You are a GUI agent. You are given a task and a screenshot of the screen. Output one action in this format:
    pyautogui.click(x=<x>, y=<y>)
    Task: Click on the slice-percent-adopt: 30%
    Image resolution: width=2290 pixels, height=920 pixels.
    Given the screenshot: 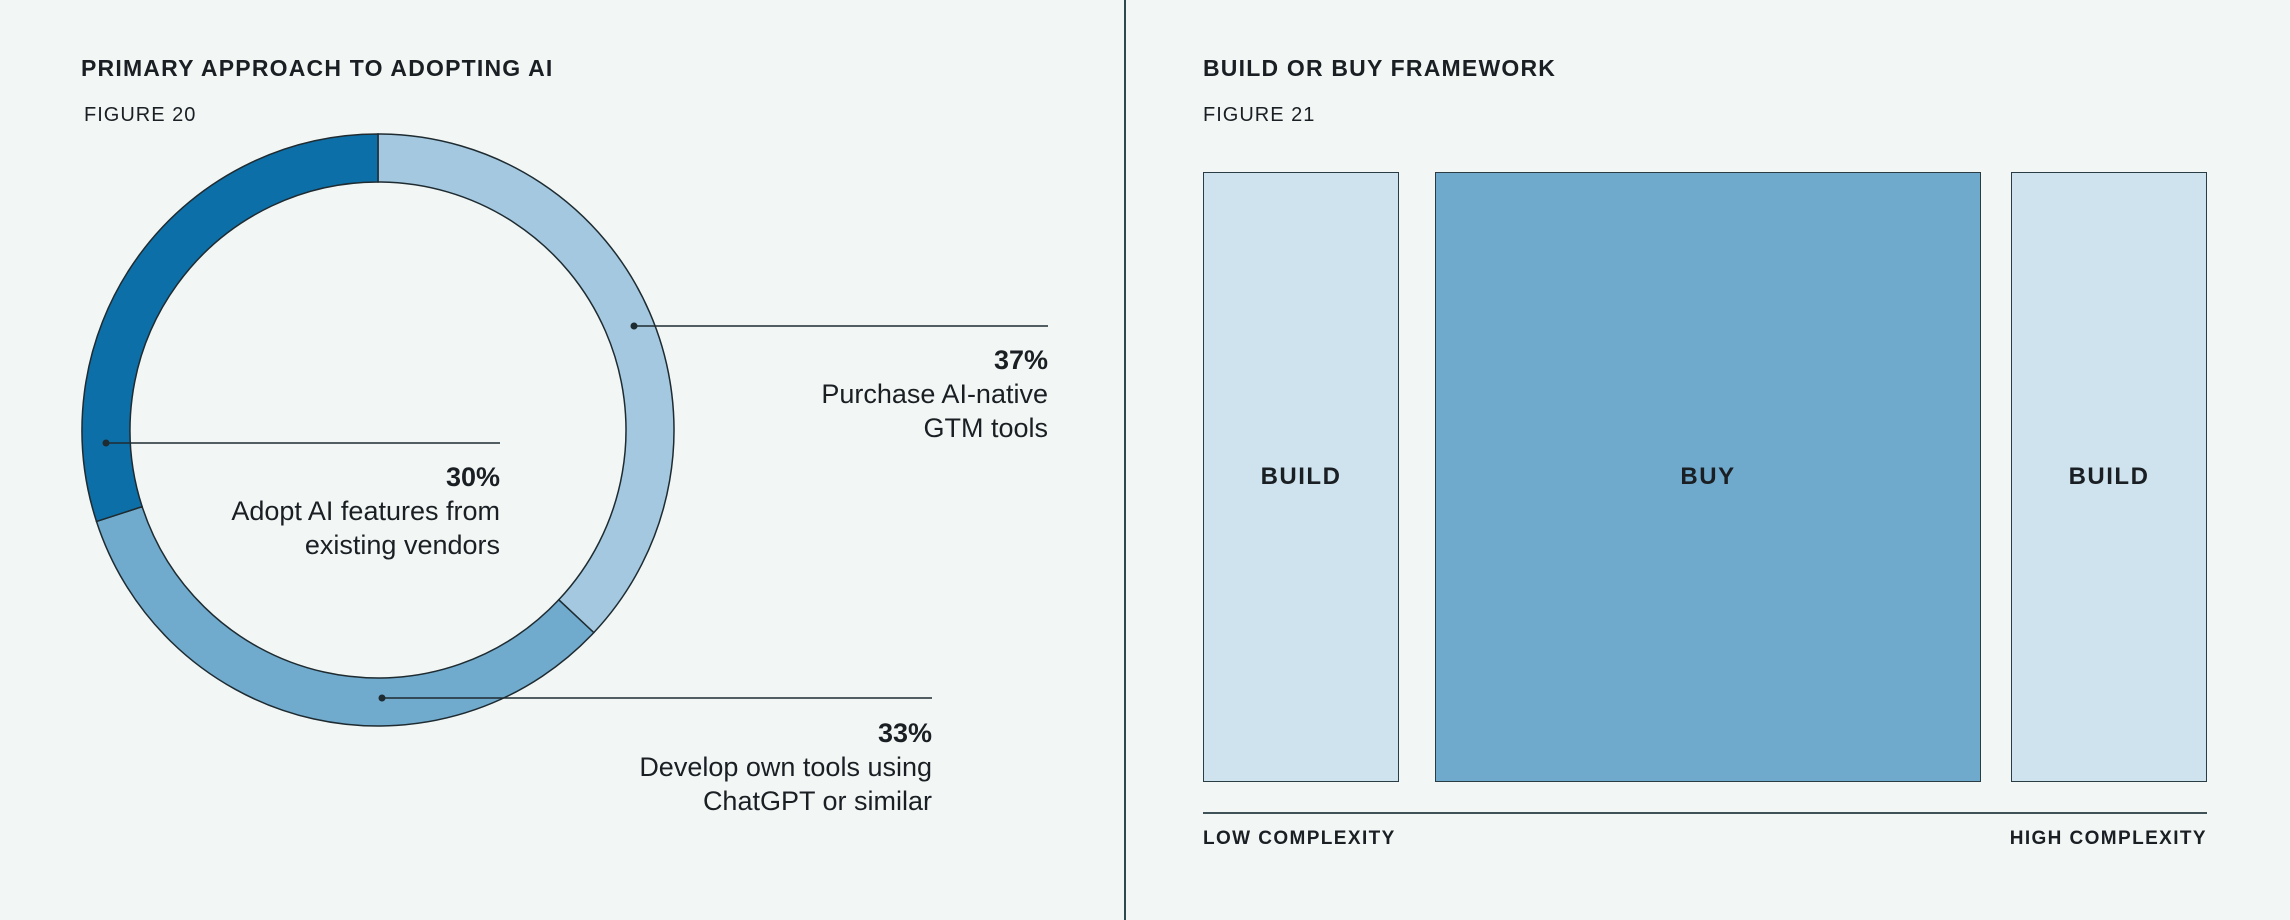 What is the action you would take?
    pyautogui.click(x=472, y=477)
    